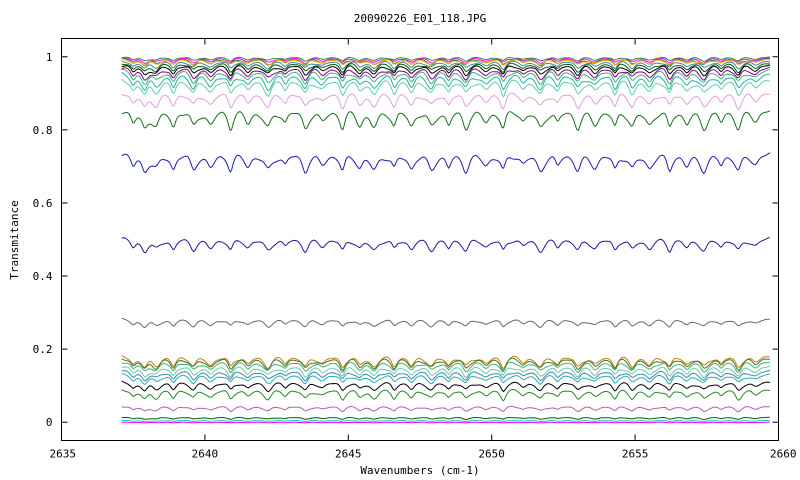  What do you see at coordinates (63, 454) in the screenshot?
I see `x-tick-label: 2635` at bounding box center [63, 454].